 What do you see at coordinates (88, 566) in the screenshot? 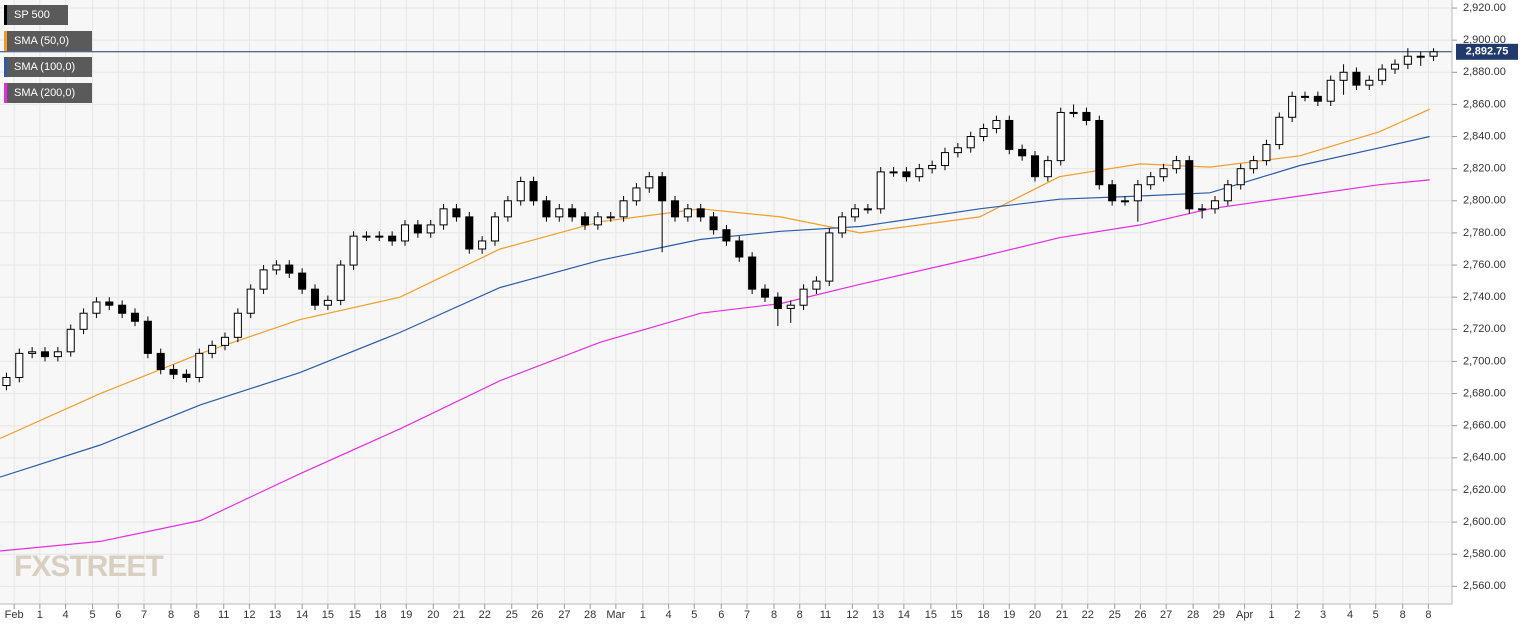
I see `watermark: FXSTREET` at bounding box center [88, 566].